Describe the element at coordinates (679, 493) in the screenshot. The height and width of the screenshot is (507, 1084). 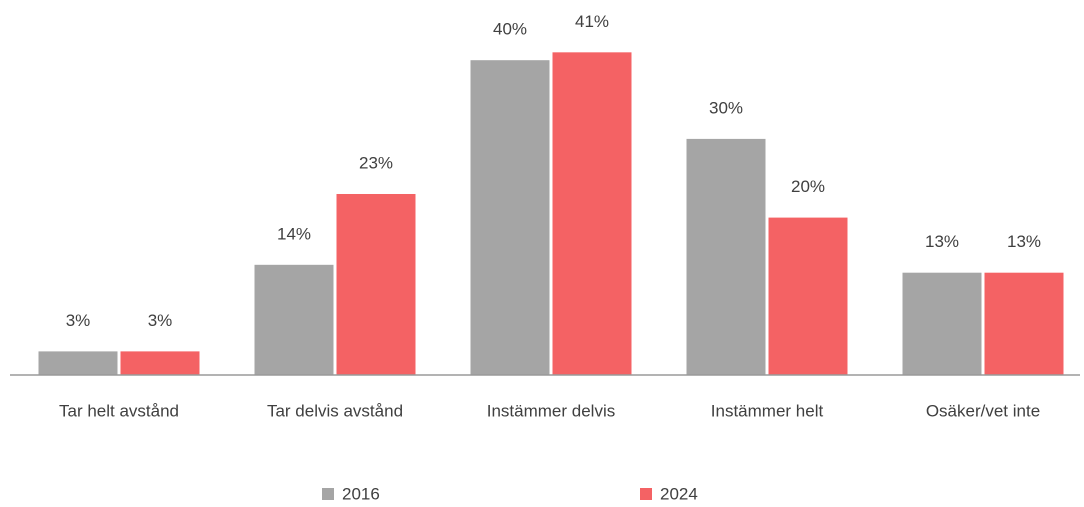
I see `legend-label: 2024` at that location.